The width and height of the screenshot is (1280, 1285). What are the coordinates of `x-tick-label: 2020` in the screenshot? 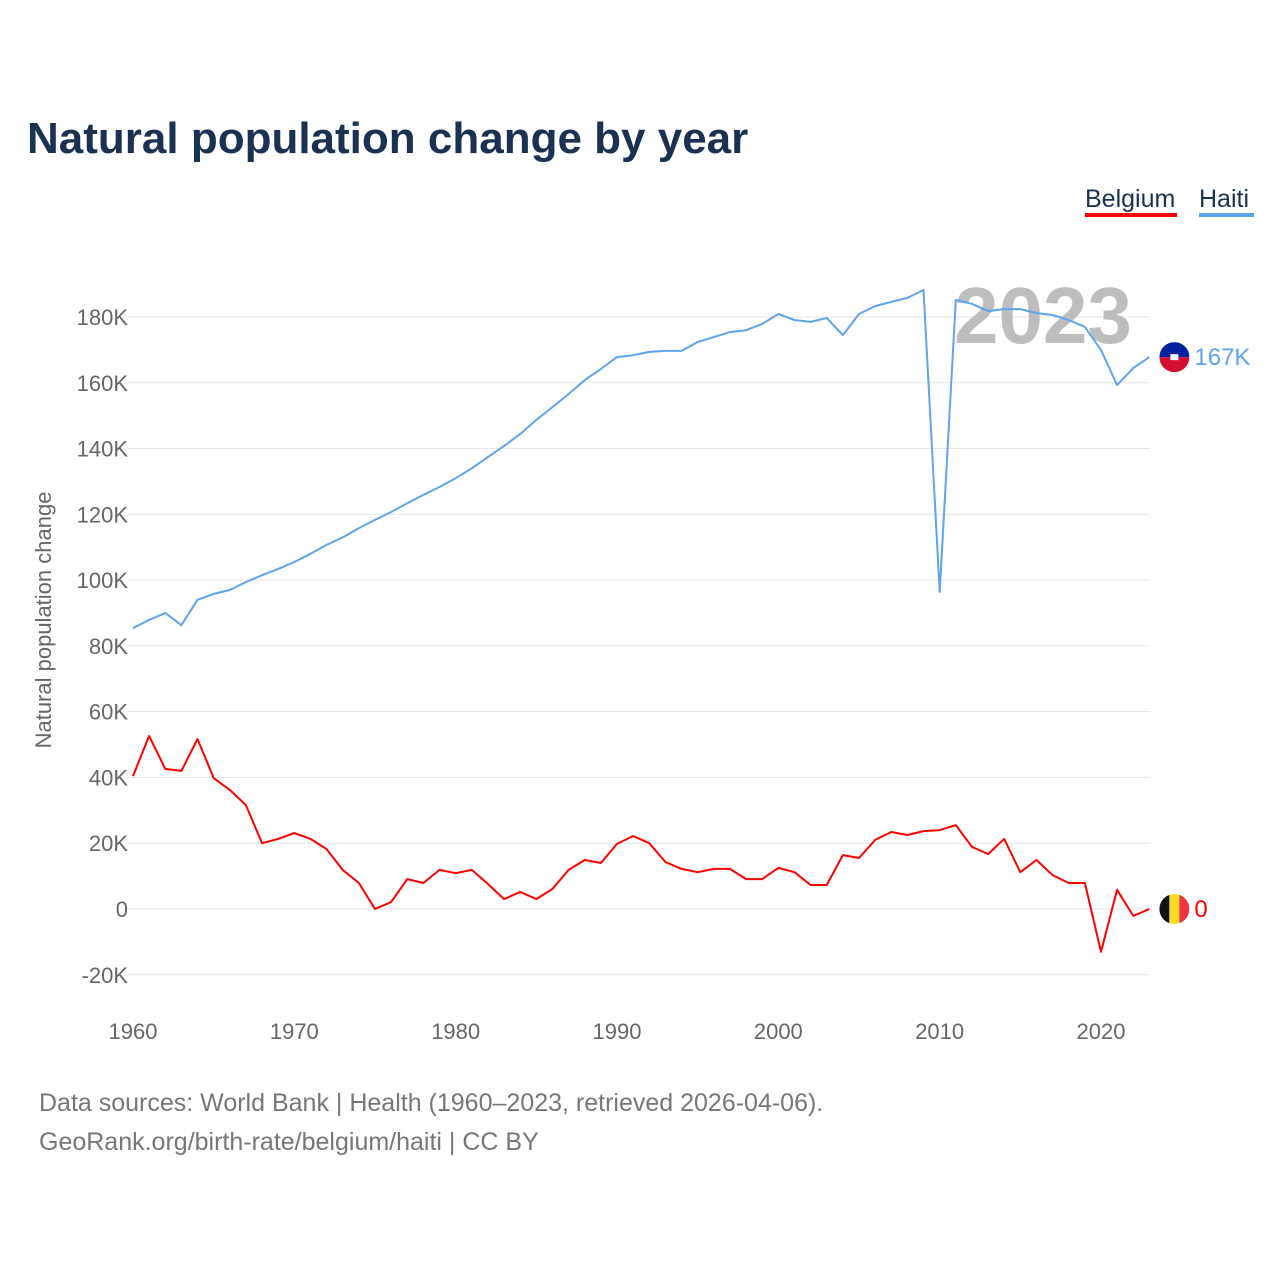 It's located at (1101, 1031).